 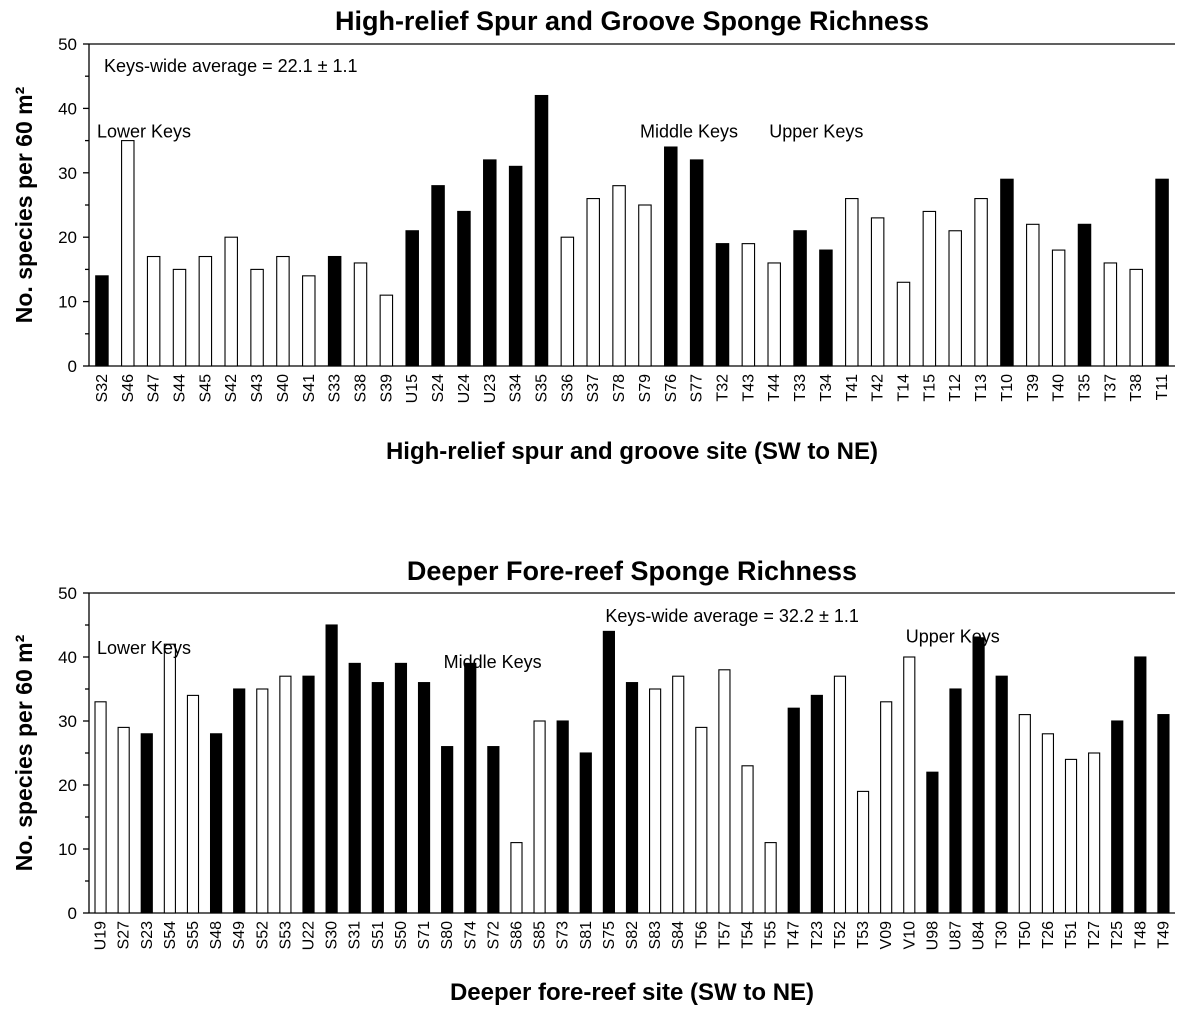 I want to click on bar-s77, so click(x=696, y=263).